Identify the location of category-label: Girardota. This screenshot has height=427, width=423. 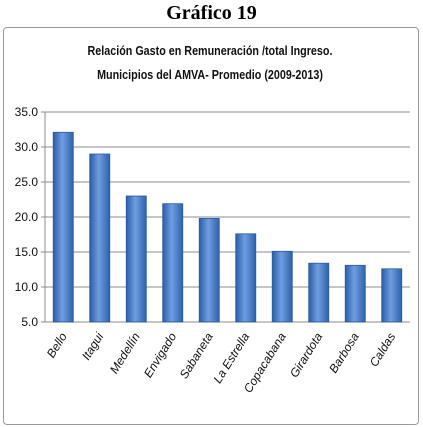
(306, 355).